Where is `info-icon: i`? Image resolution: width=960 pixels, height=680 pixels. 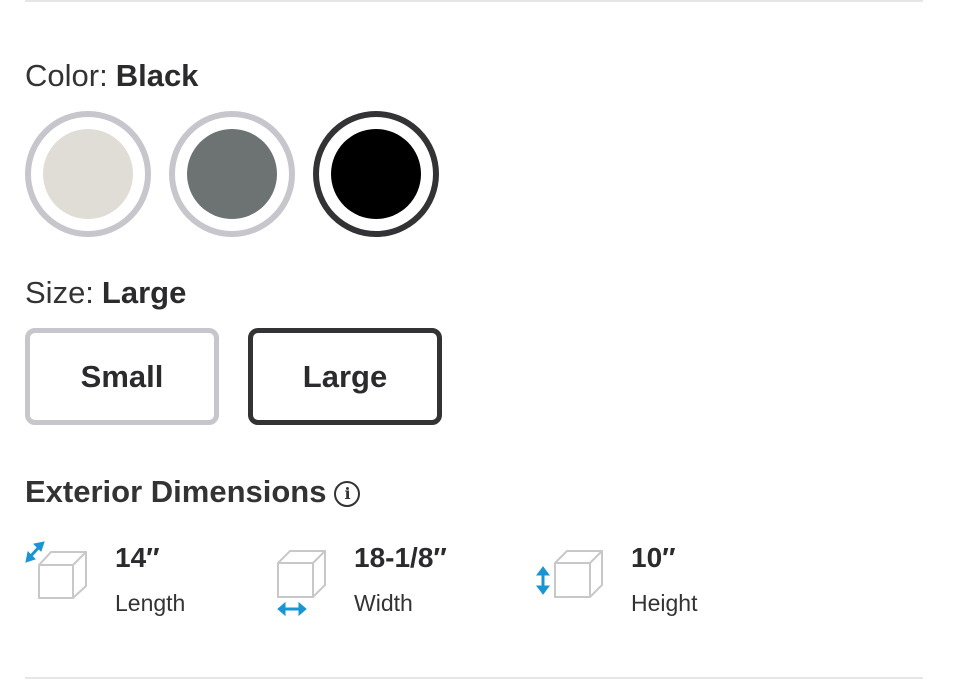
info-icon: i is located at coordinates (347, 494).